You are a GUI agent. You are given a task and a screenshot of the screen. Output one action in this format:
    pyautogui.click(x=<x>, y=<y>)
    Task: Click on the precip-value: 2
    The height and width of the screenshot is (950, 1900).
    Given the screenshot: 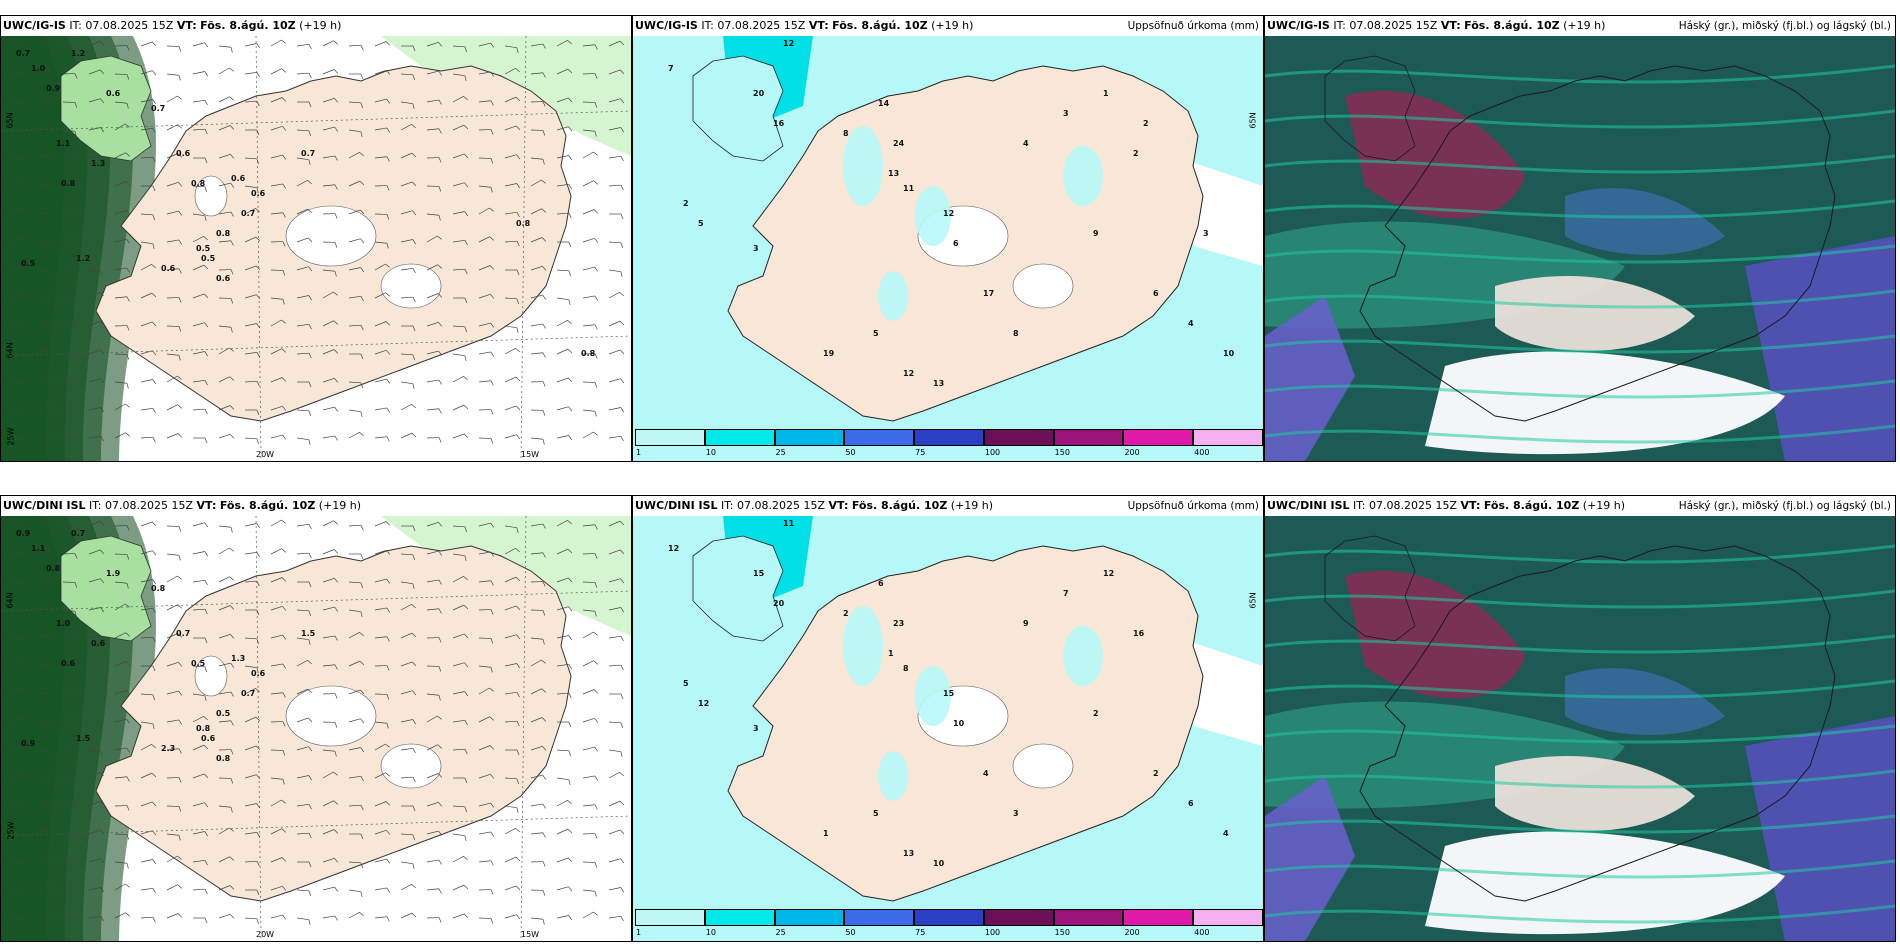 What is the action you would take?
    pyautogui.click(x=1096, y=713)
    